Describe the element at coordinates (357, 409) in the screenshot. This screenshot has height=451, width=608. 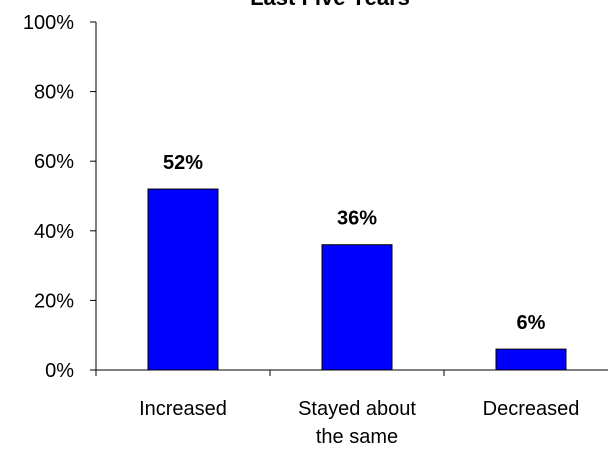
I see `x-category-label: Stayed about` at that location.